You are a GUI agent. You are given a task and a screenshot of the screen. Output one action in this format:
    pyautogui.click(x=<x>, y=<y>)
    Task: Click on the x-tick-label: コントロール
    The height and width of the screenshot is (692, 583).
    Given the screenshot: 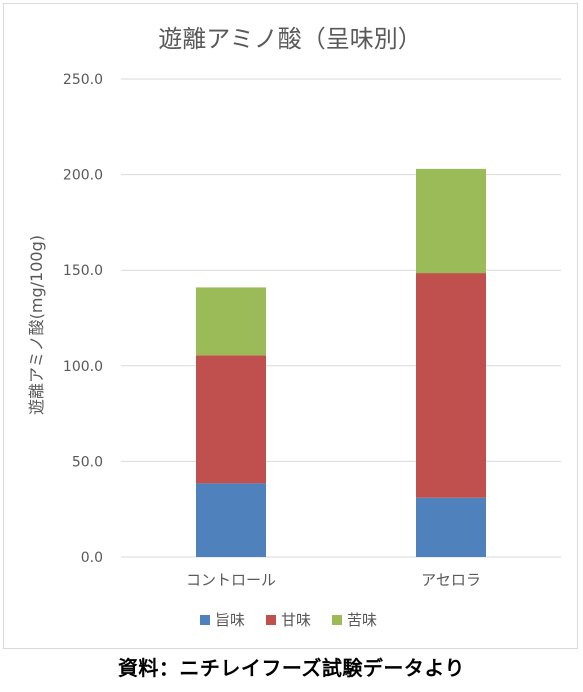 What is the action you would take?
    pyautogui.click(x=231, y=580)
    